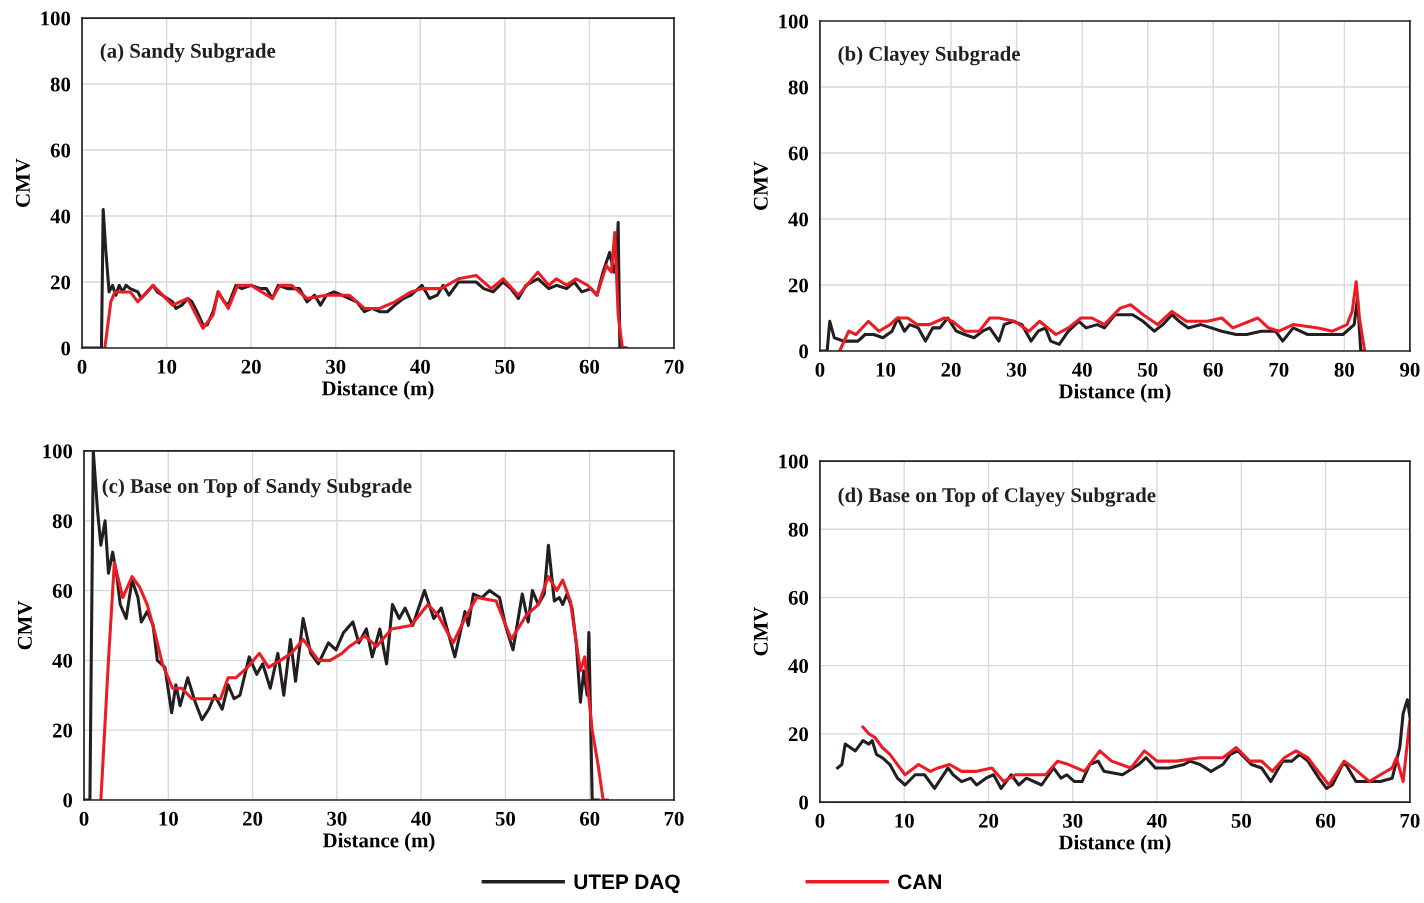  Describe the element at coordinates (929, 56) in the screenshot. I see `text: (b) Clayey Subgrade` at that location.